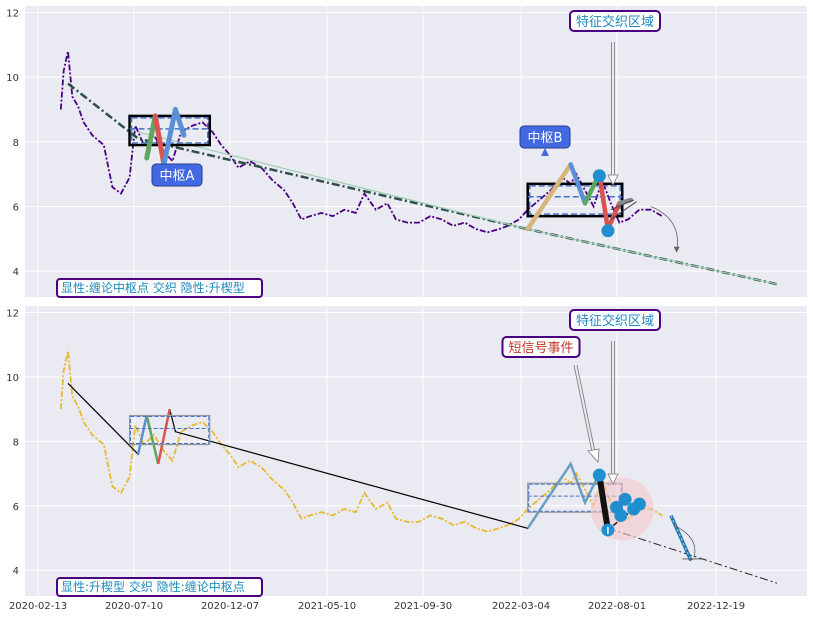  I want to click on annotation-signal-event-group: 短信号事件, so click(541, 347).